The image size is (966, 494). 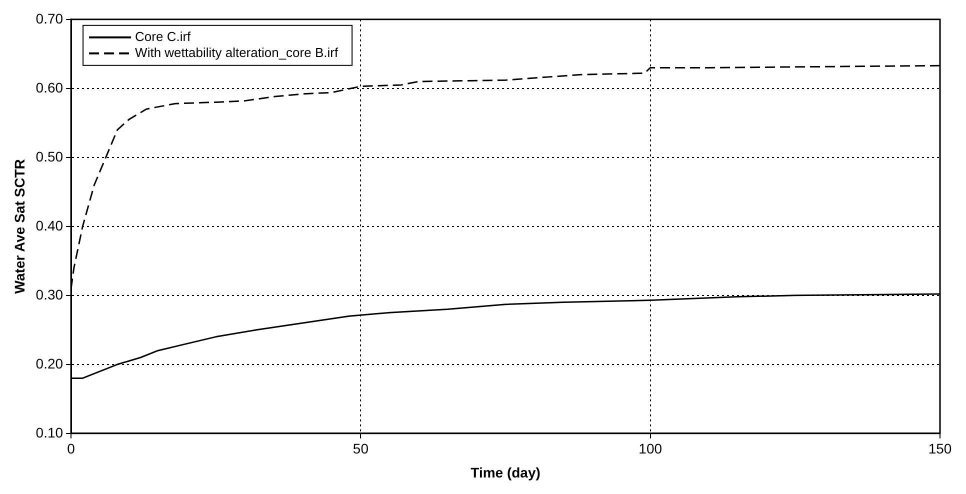 What do you see at coordinates (163, 36) in the screenshot?
I see `legend-label: Core C.irf` at bounding box center [163, 36].